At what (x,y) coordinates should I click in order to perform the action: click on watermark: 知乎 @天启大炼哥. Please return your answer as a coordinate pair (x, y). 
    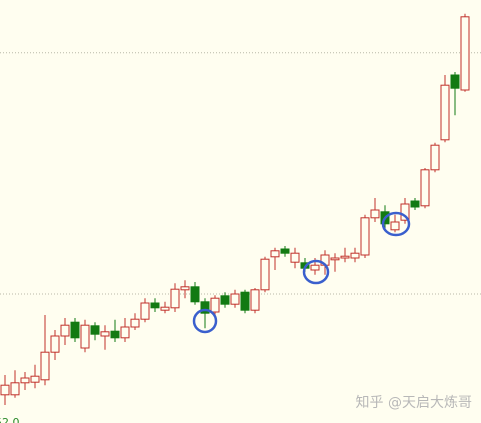
    Looking at the image, I should click on (414, 402).